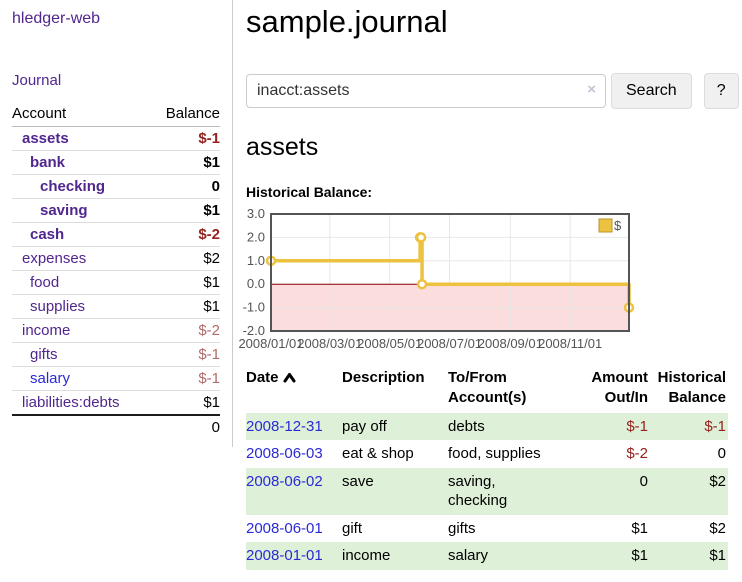 This screenshot has height=582, width=742. I want to click on transaction-description: income, so click(366, 555).